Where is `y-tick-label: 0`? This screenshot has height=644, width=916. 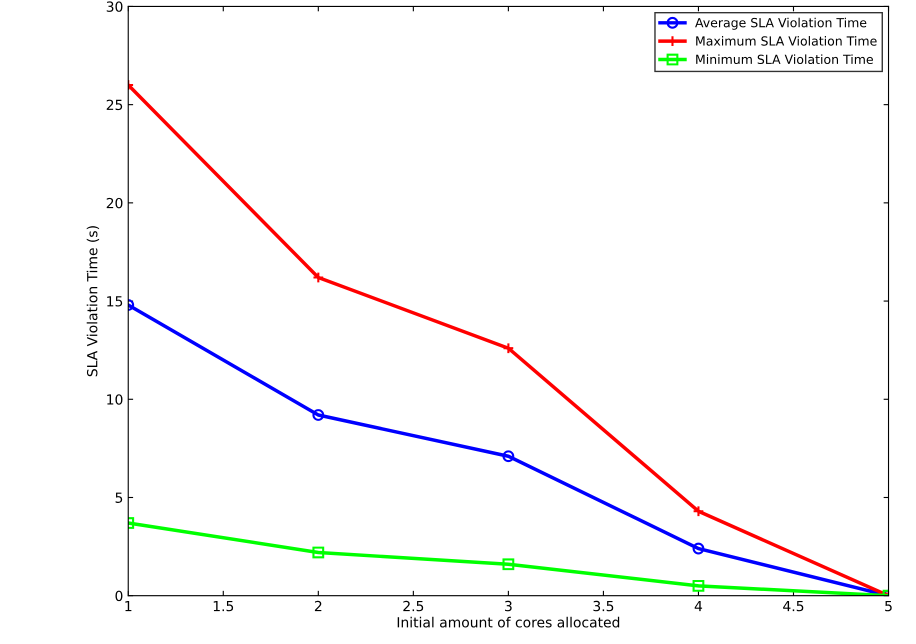
y-tick-label: 0 is located at coordinates (118, 596).